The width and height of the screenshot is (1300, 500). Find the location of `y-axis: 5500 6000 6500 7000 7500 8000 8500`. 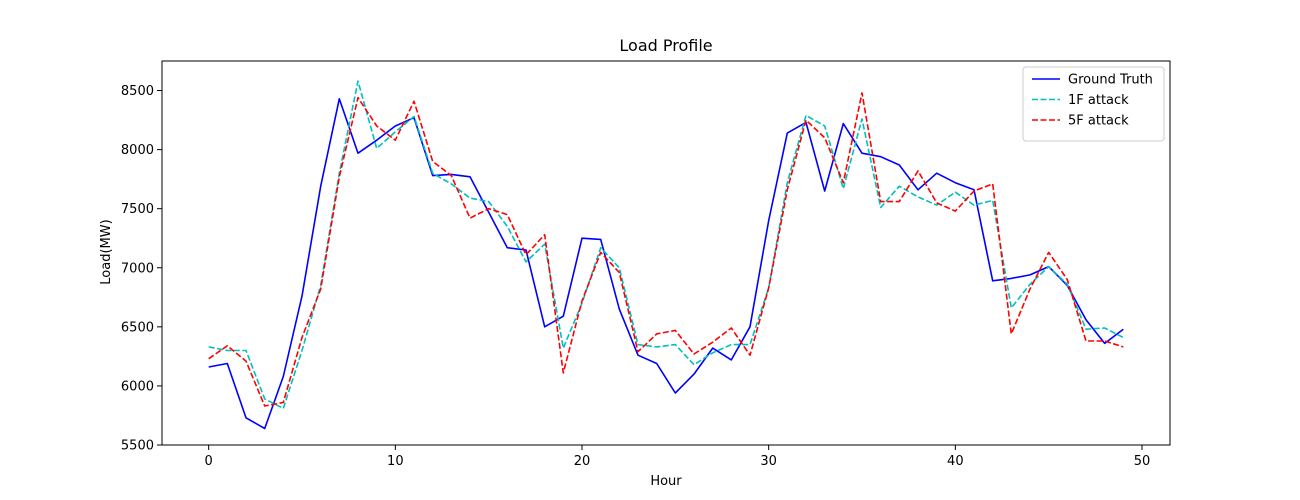

y-axis: 5500 6000 6500 7000 7500 8000 8500 is located at coordinates (141, 269).